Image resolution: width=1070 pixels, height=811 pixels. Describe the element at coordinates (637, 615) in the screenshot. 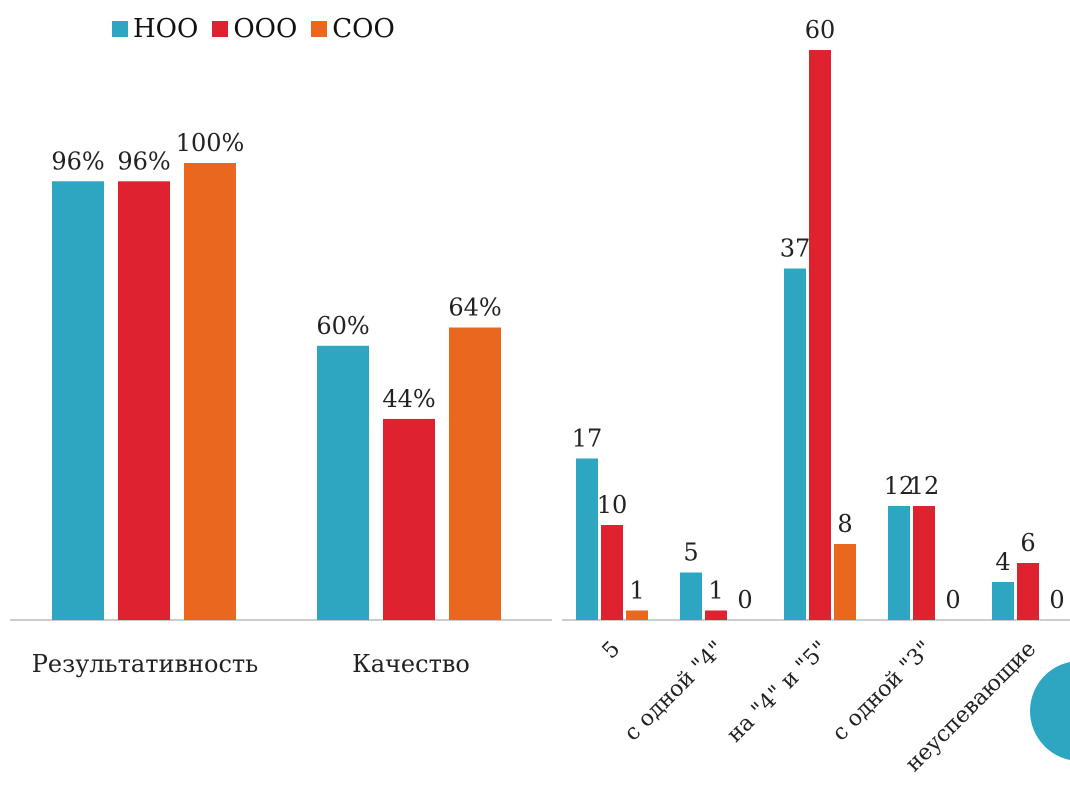

I see `bar-соо-cat-0` at that location.